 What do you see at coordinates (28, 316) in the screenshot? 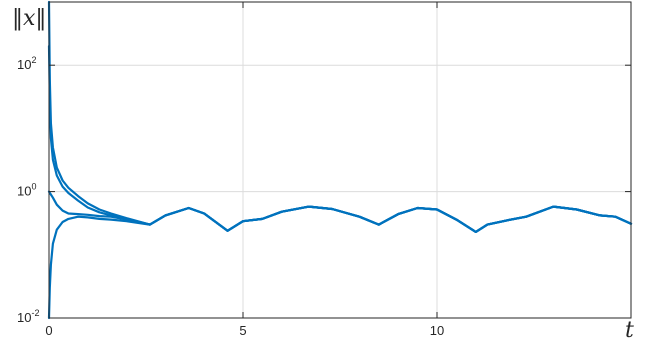
I see `y-tick-label: 10⁻²` at bounding box center [28, 316].